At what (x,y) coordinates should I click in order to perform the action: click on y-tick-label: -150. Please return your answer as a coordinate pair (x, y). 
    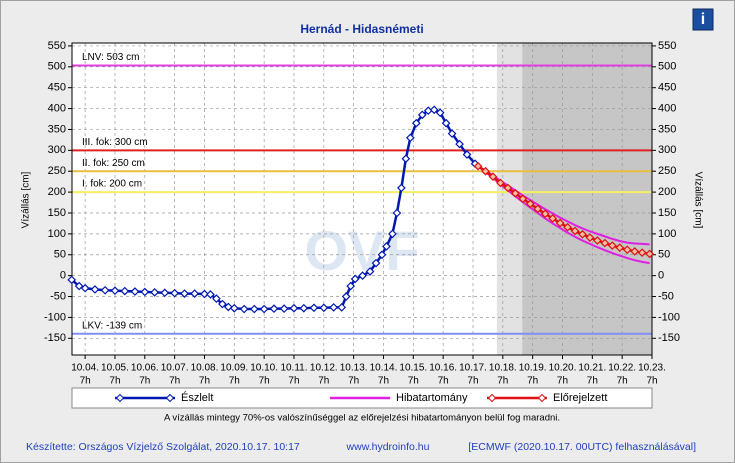
    Looking at the image, I should click on (55, 338).